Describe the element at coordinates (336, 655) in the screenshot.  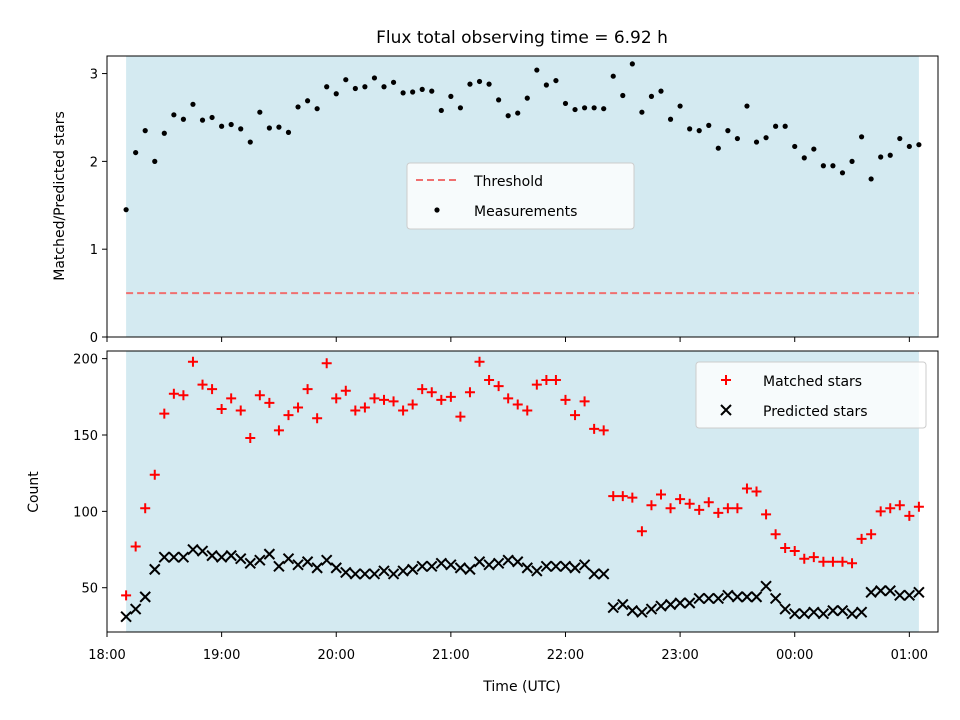
I see `xtick-label-2: 20:00` at that location.